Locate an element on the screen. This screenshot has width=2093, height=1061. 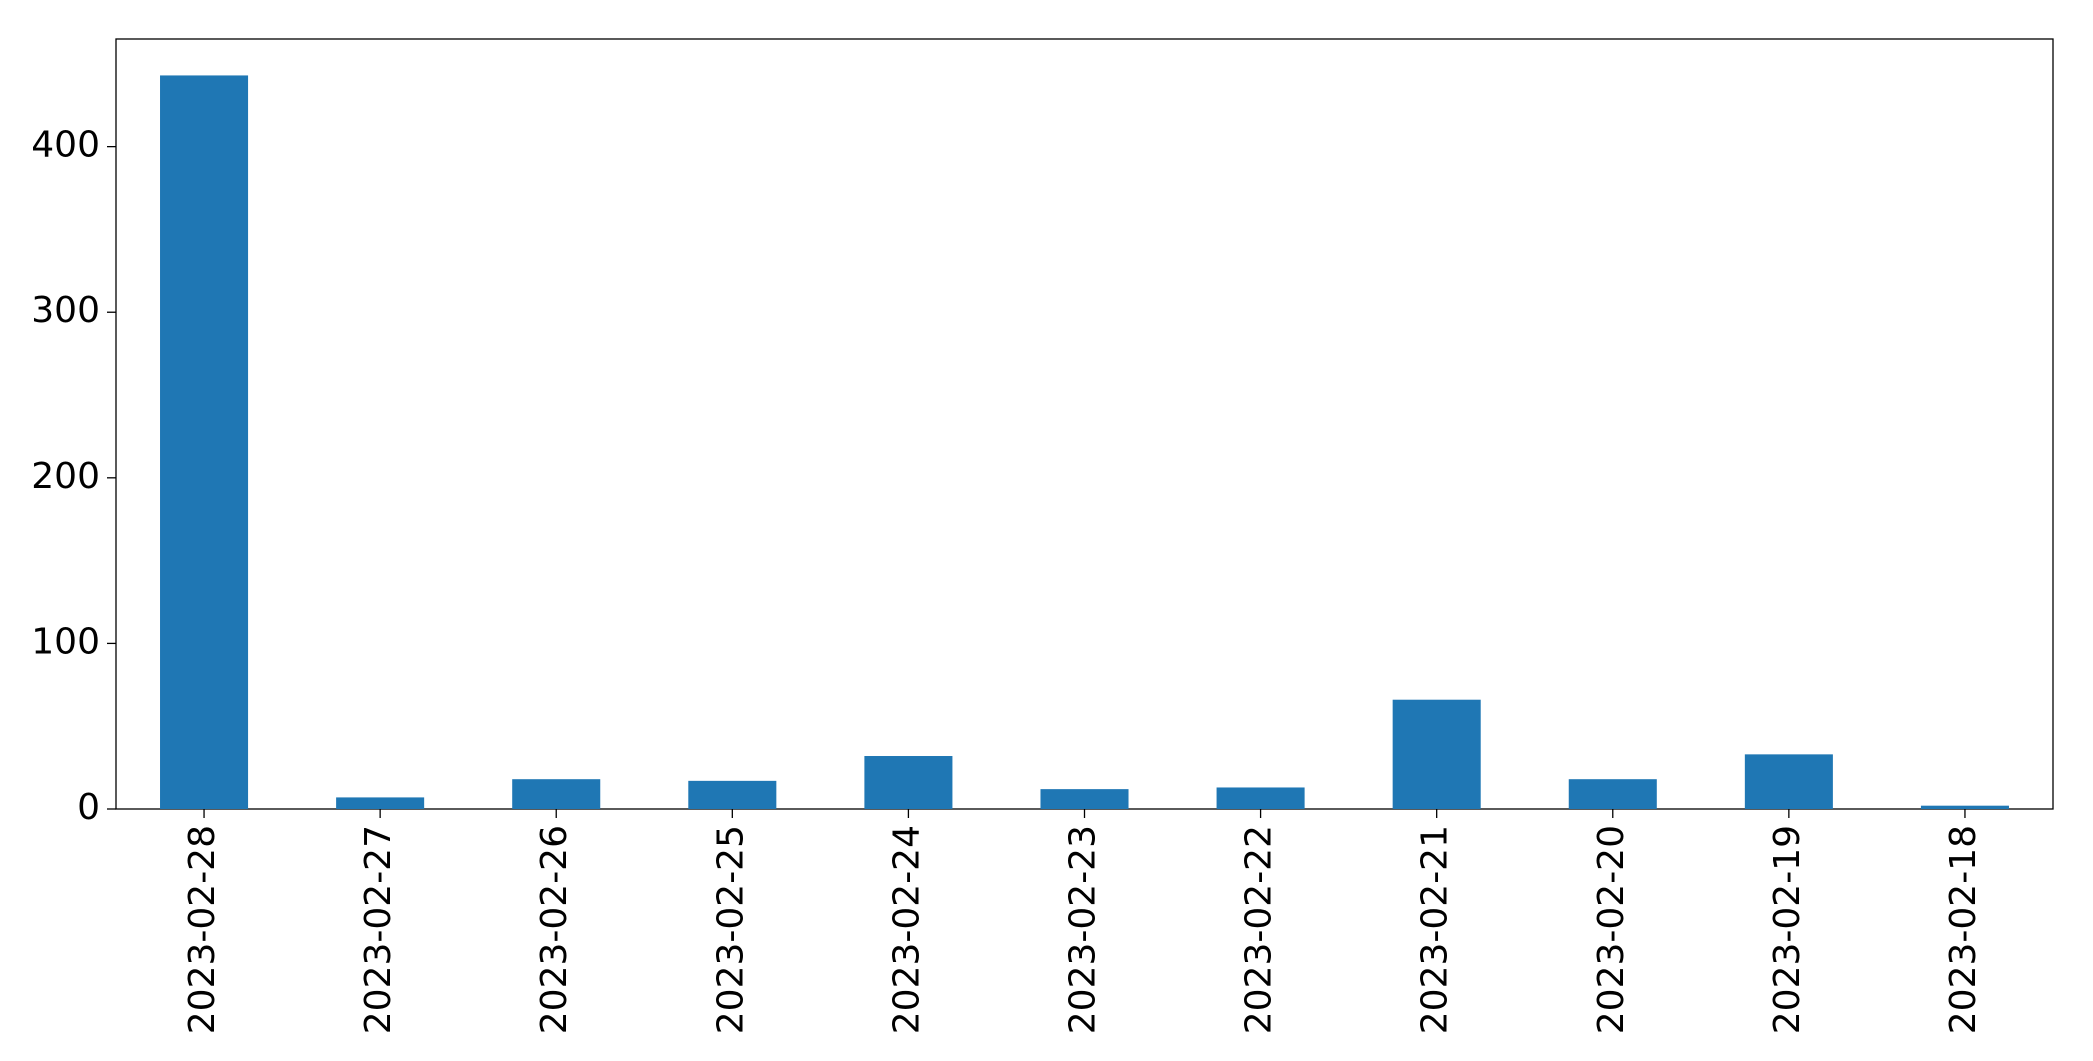
x-tick-label: 2023-02-21 is located at coordinates (1435, 929).